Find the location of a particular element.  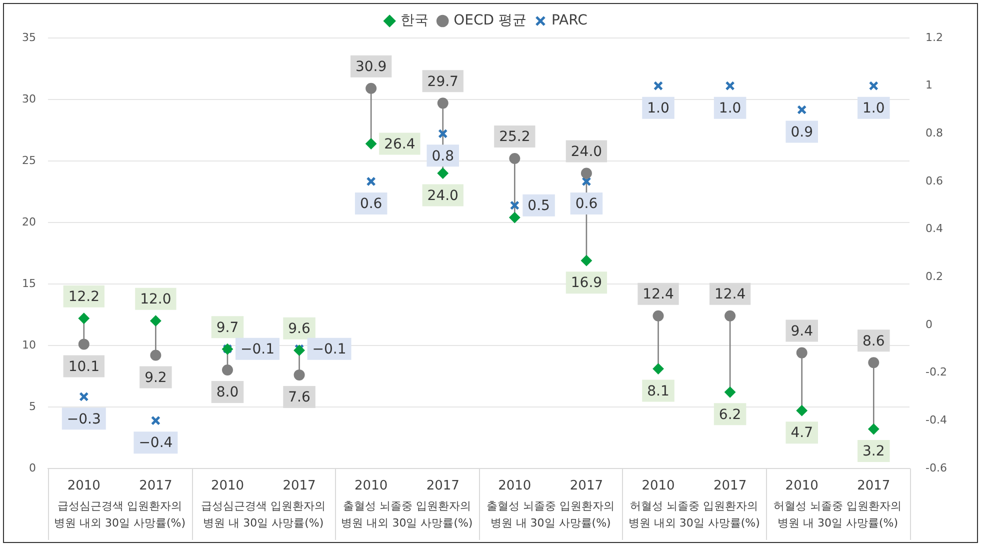

data-label: 0.8 is located at coordinates (443, 156).